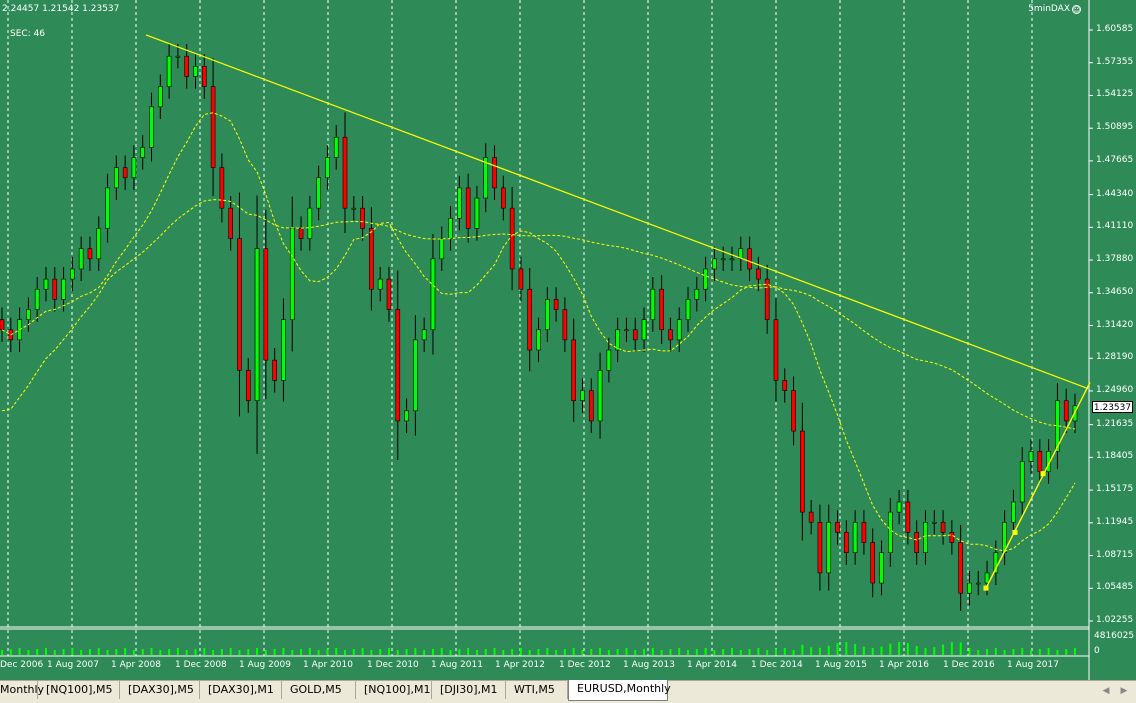 The image size is (1136, 703). I want to click on price-label: 1.24960, so click(1115, 389).